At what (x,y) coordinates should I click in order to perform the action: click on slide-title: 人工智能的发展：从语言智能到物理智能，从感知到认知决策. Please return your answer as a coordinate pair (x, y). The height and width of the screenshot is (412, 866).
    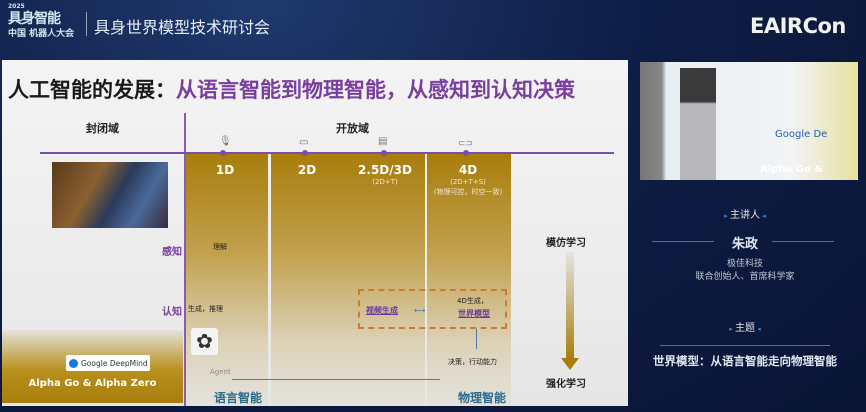
    Looking at the image, I should click on (291, 89).